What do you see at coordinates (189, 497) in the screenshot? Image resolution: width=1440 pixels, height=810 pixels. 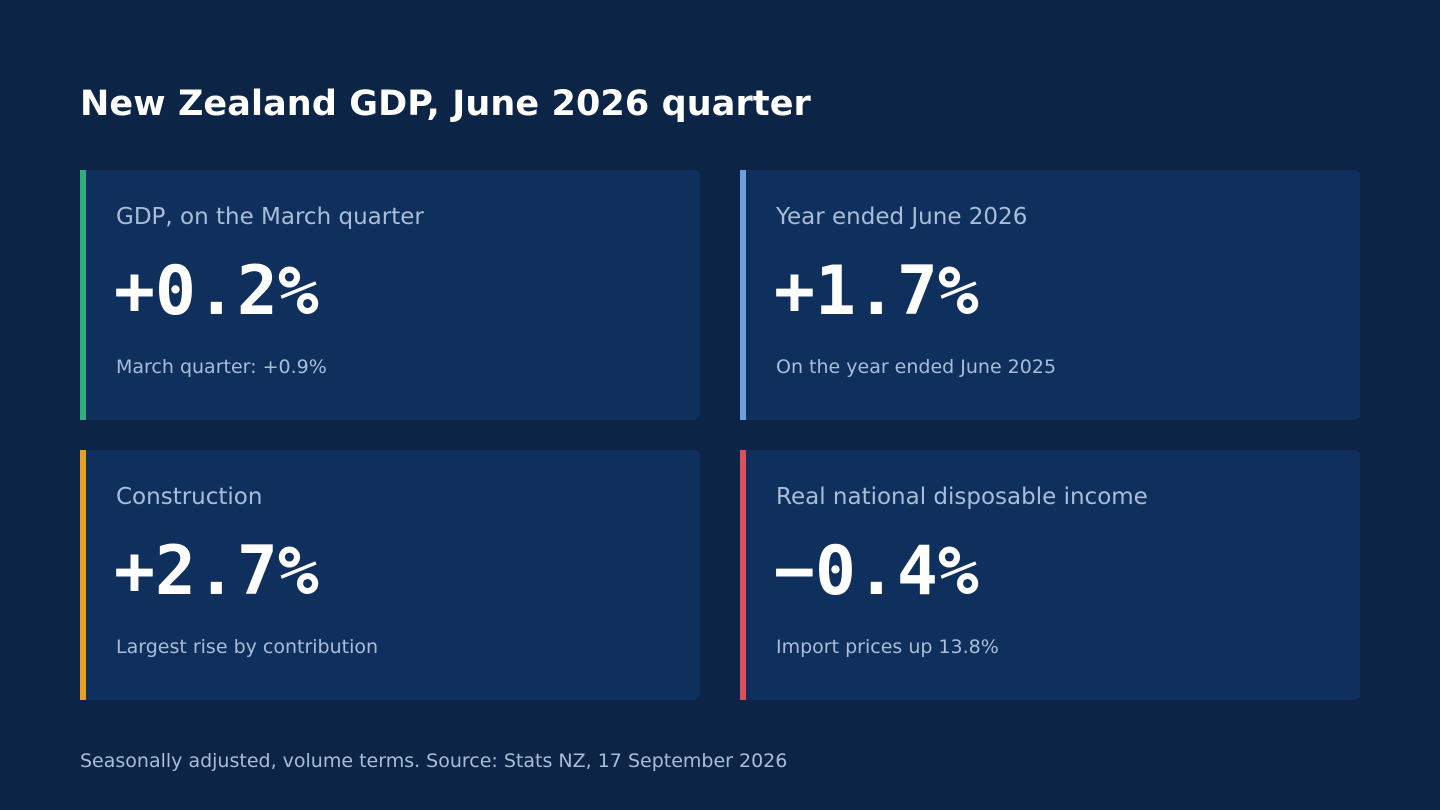 I see `card-label: Construction` at bounding box center [189, 497].